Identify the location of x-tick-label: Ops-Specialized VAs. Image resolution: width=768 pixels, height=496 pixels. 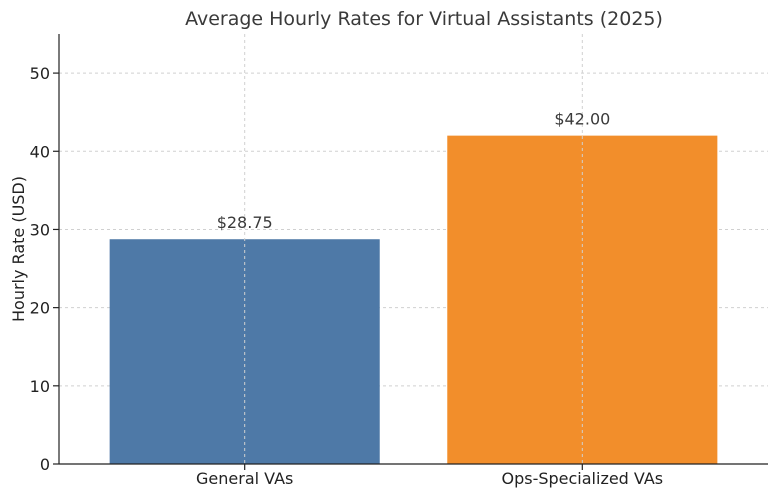
(582, 478).